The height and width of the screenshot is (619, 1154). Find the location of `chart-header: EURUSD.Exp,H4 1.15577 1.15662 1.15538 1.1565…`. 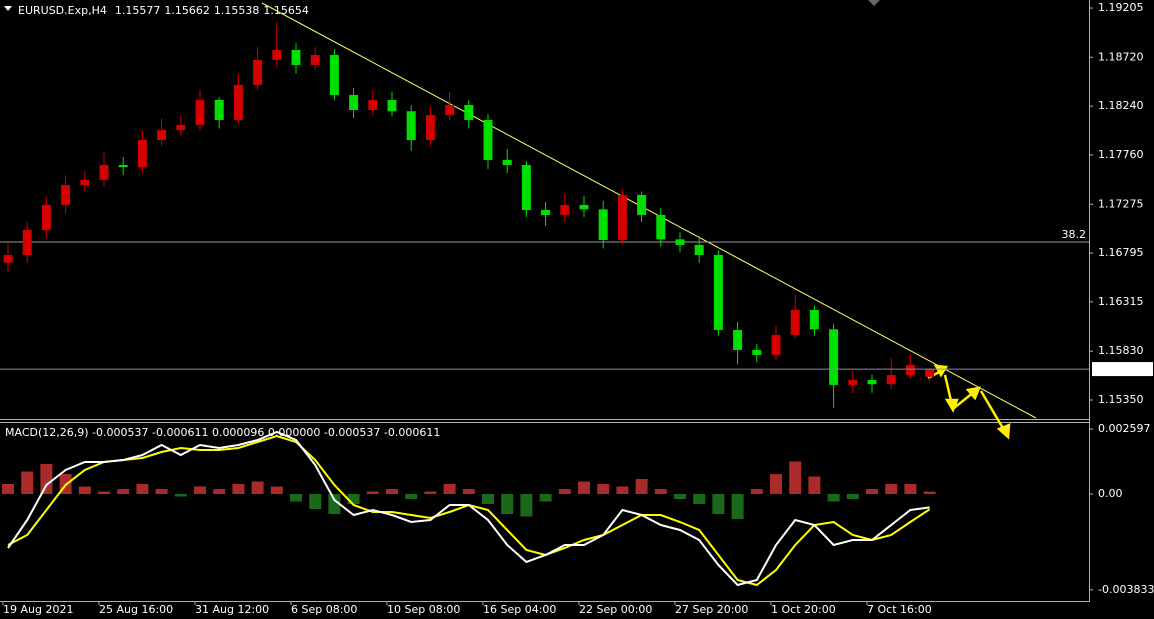

chart-header: EURUSD.Exp,H4 1.15577 1.15662 1.15538 1.1565… is located at coordinates (163, 10).